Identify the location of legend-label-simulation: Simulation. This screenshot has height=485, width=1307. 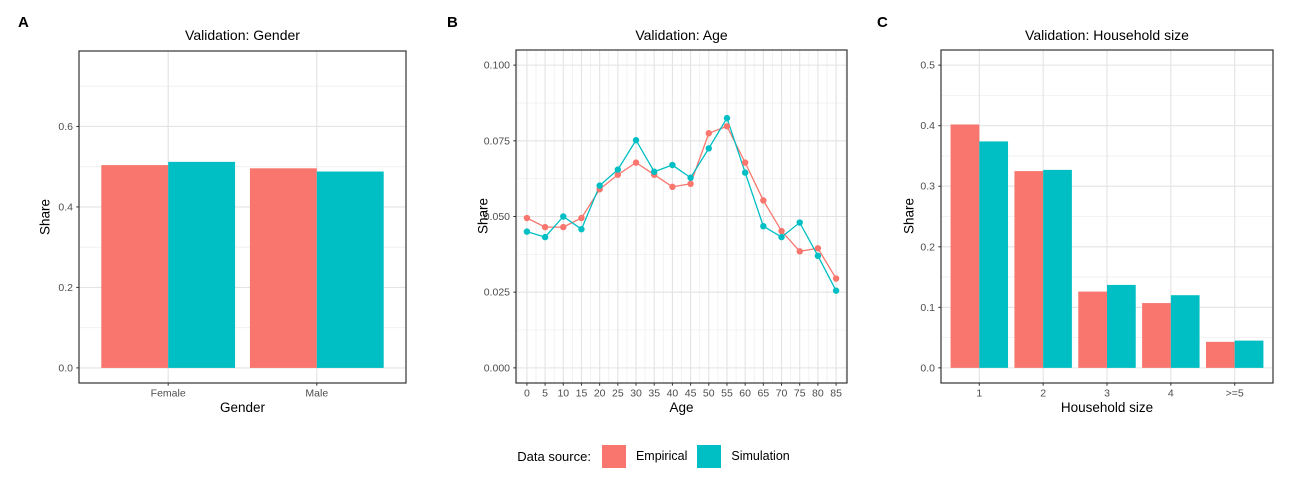
(760, 456).